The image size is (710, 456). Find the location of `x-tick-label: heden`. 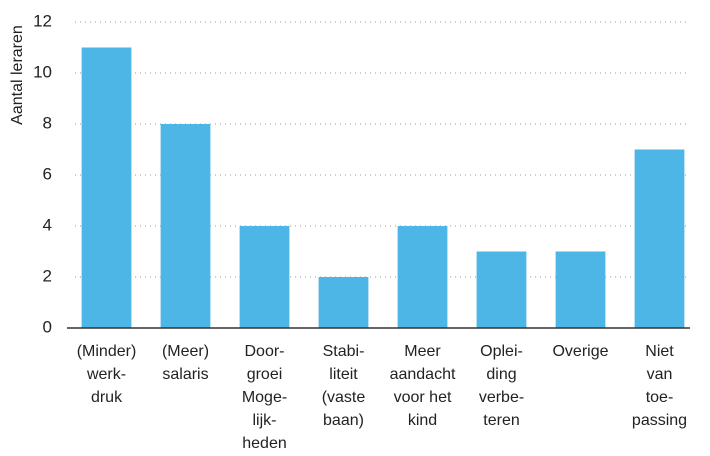

x-tick-label: heden is located at coordinates (264, 443).